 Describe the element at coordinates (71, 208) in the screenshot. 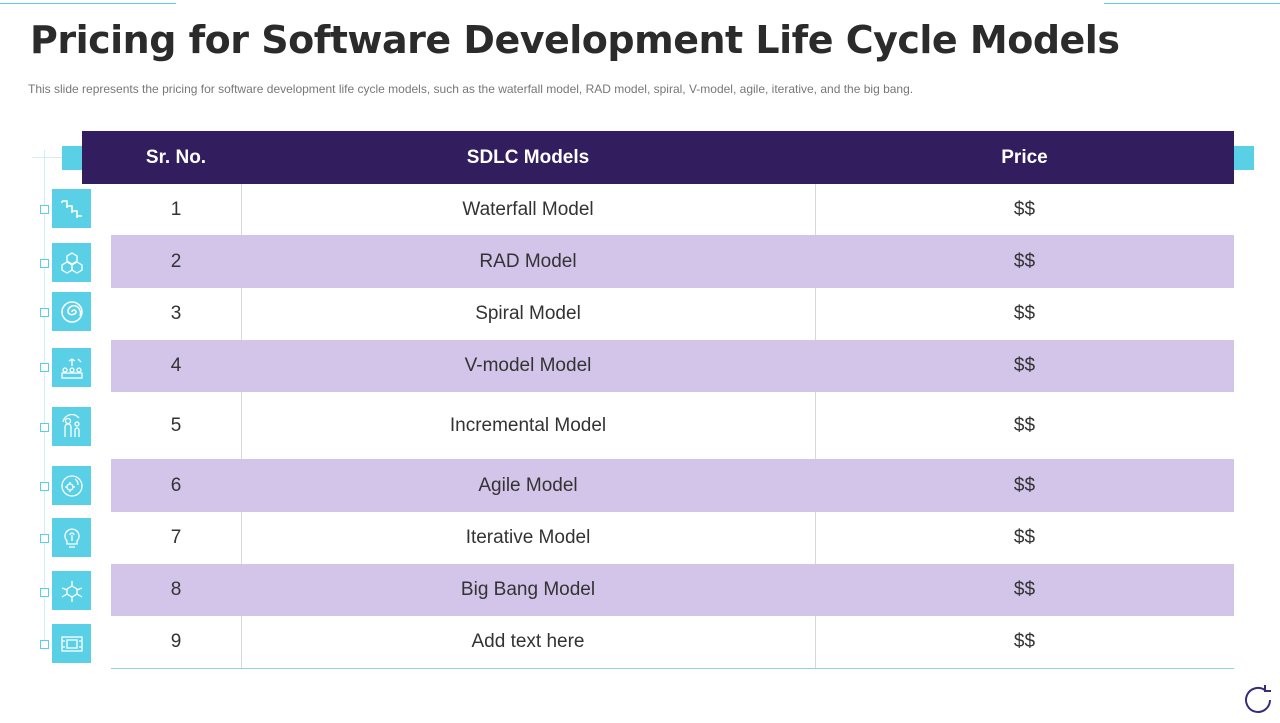

I see `stairs-icon` at that location.